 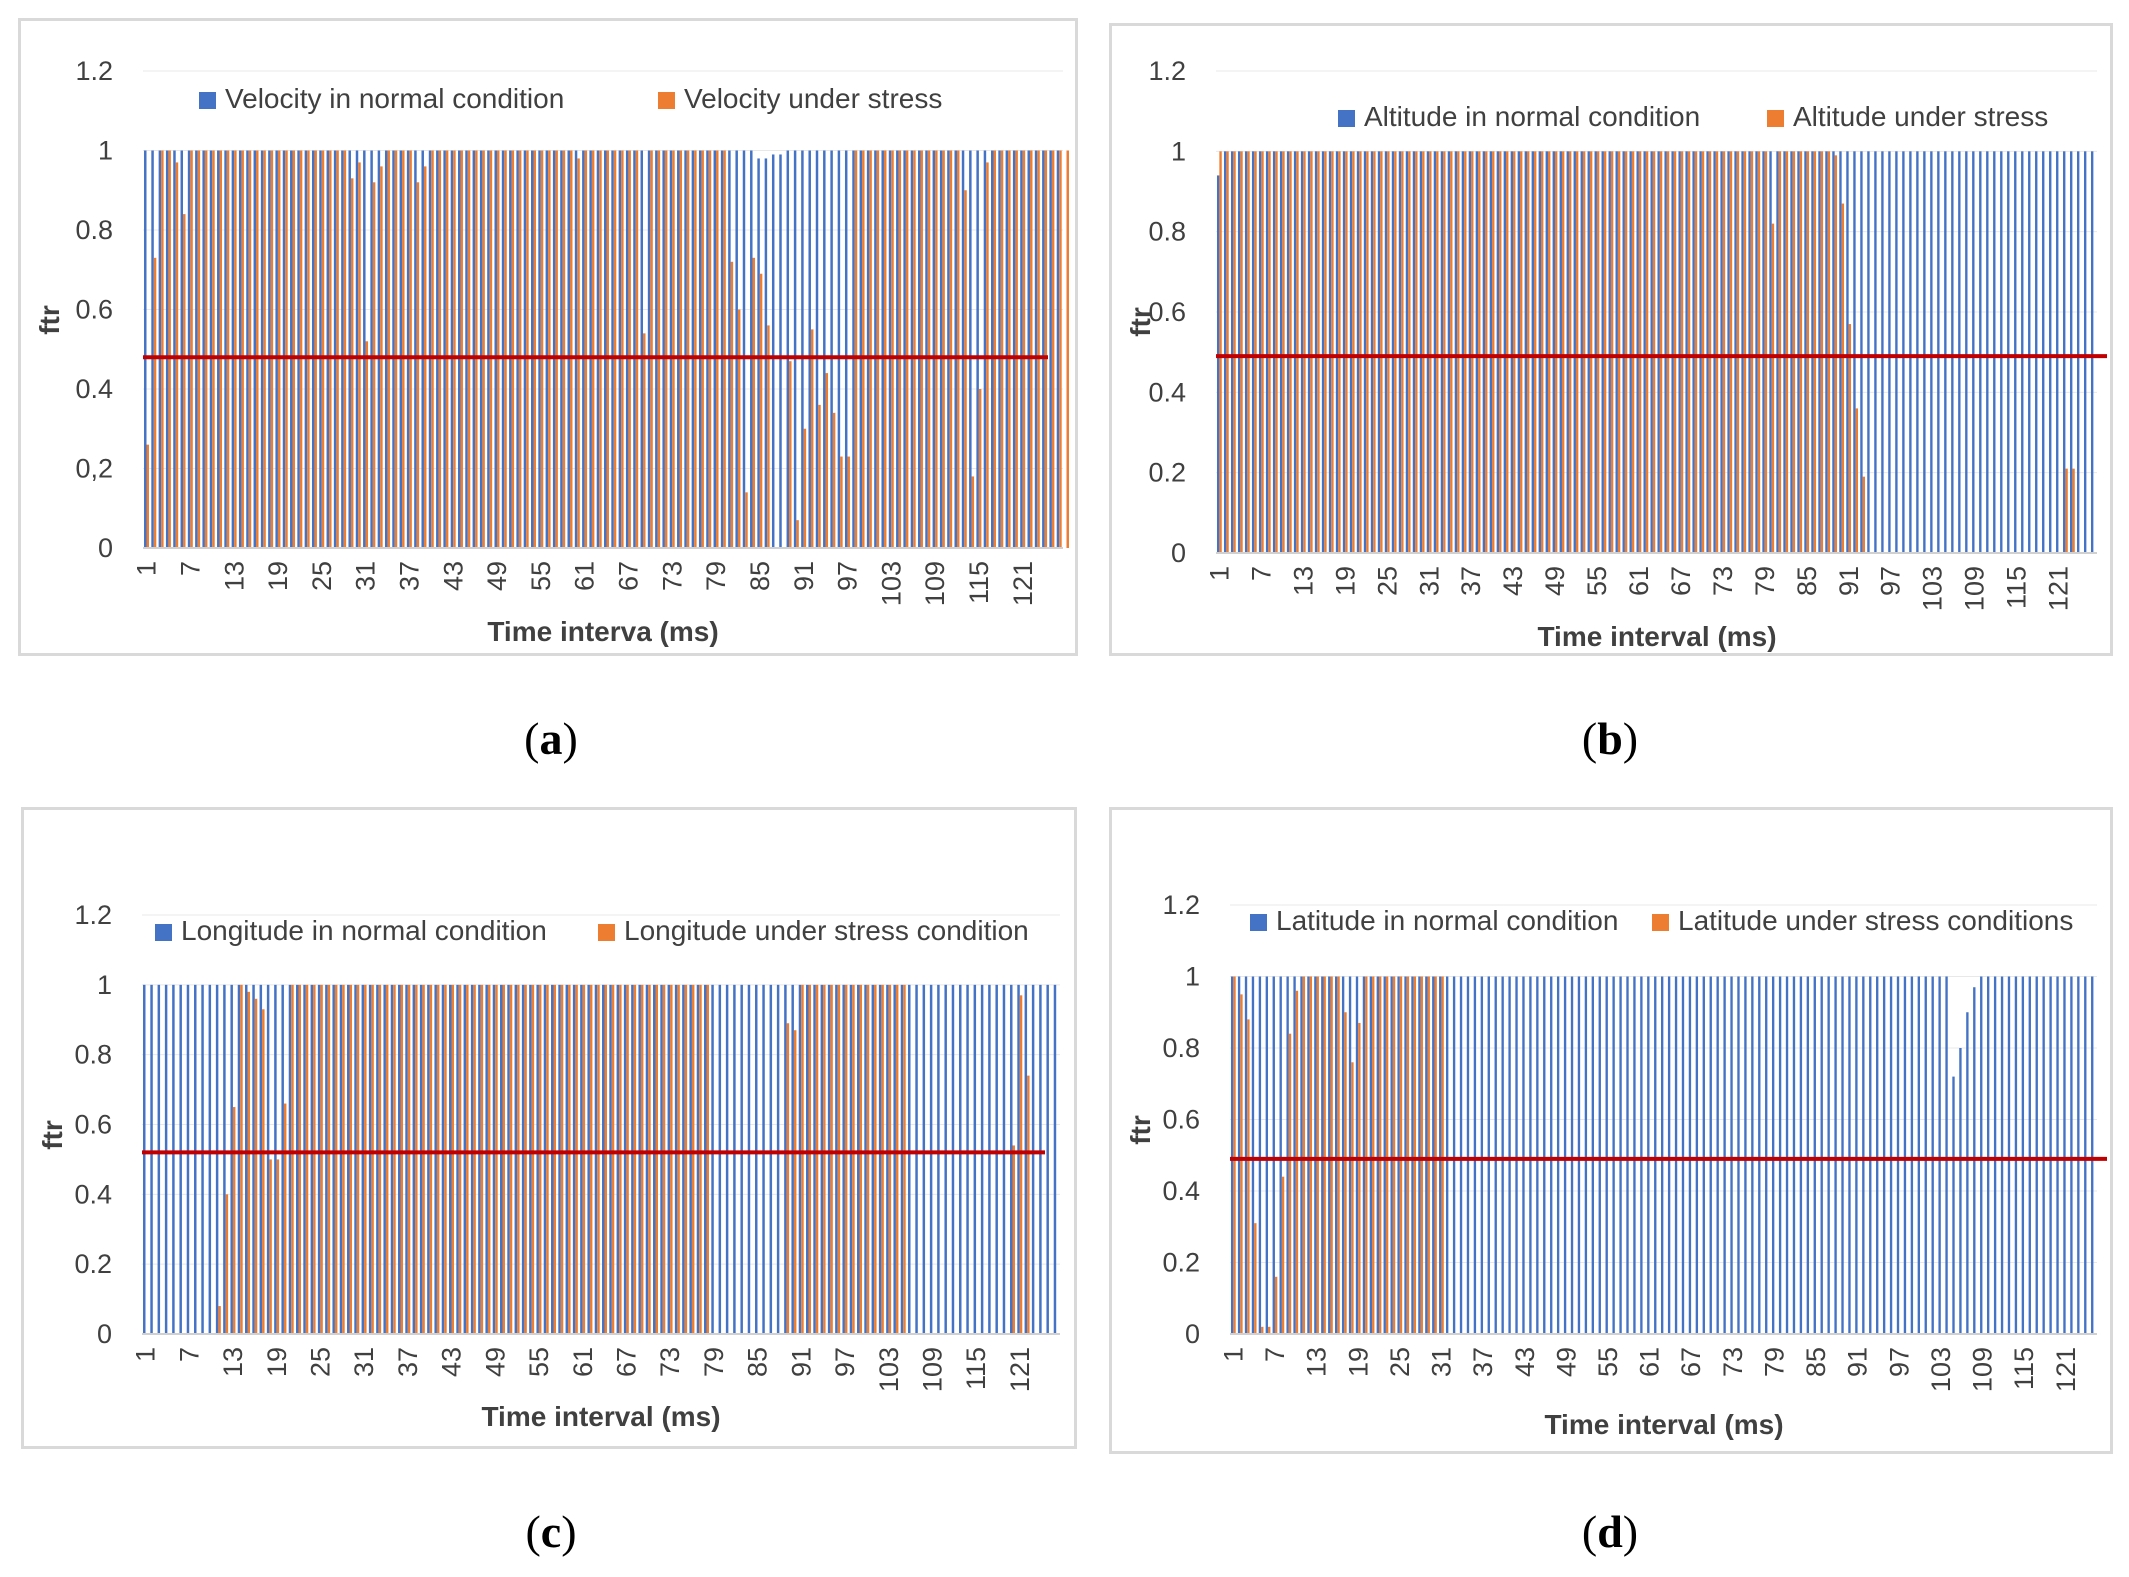 What do you see at coordinates (1234, 1354) in the screenshot?
I see `x-tick-label: 1` at bounding box center [1234, 1354].